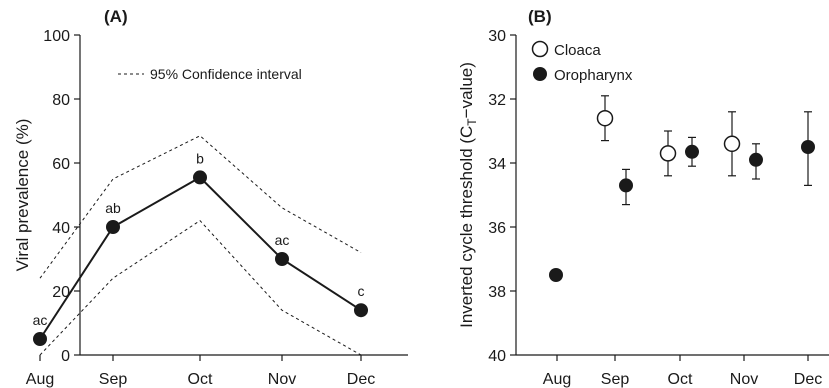  Describe the element at coordinates (497, 164) in the screenshot. I see `panel-b-y-tick-label: 34` at that location.